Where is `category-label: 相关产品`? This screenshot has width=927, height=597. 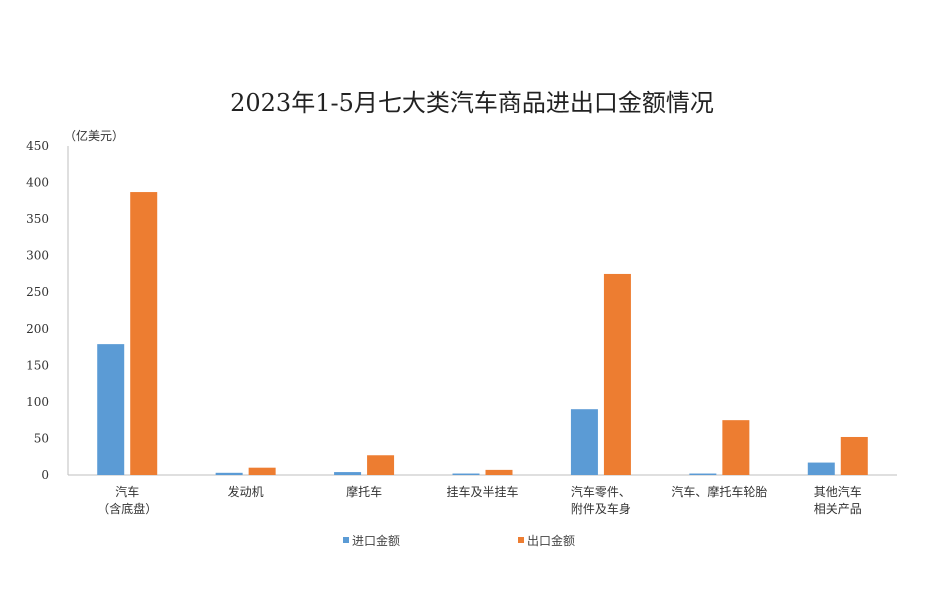 category-label: 相关产品 is located at coordinates (838, 509).